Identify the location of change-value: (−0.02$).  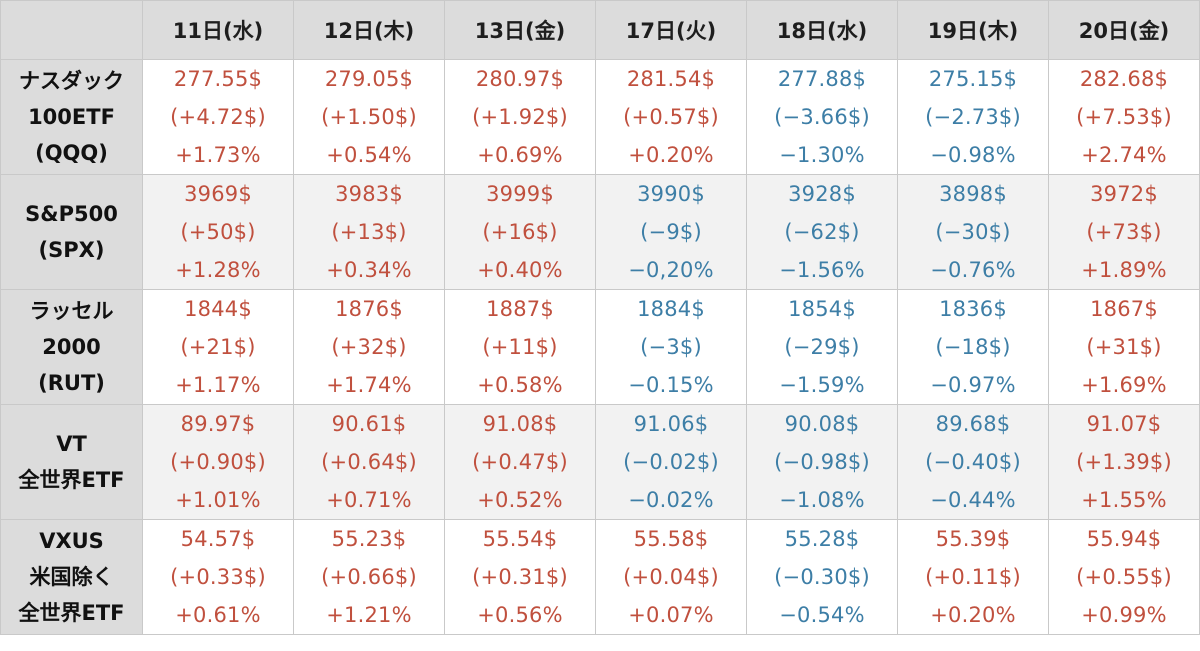
(671, 462).